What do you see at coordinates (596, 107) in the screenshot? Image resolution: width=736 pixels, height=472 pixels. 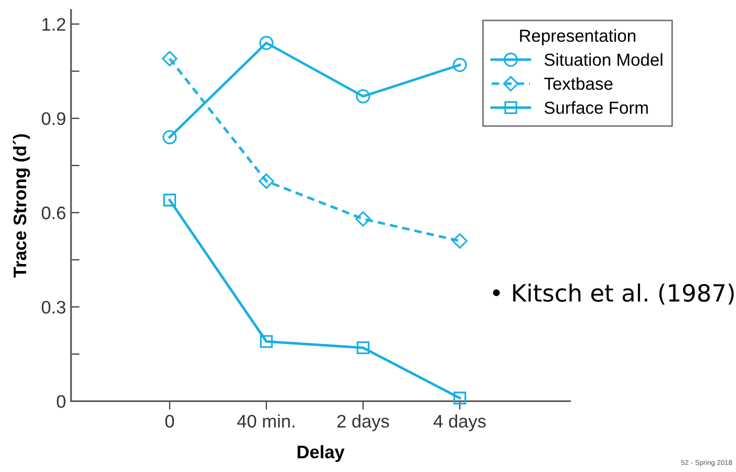 I see `legend-label: Surface Form` at bounding box center [596, 107].